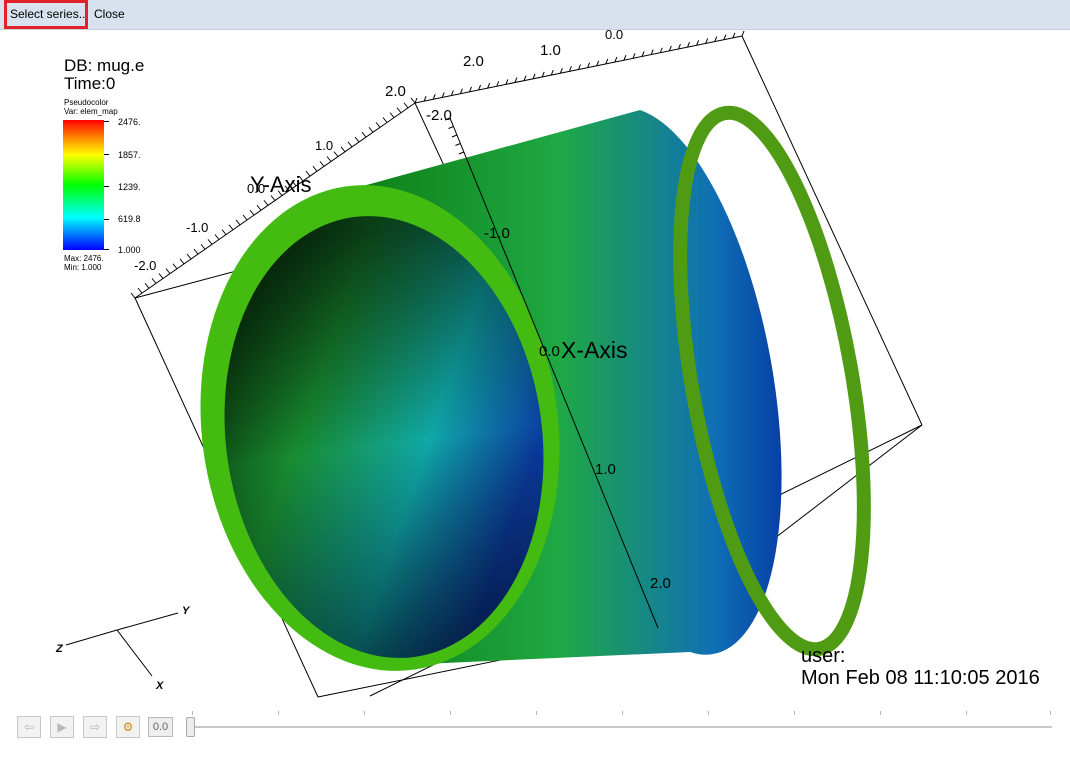 The image size is (1070, 757). What do you see at coordinates (91, 111) in the screenshot?
I see `variable-label: Var: elem_map` at bounding box center [91, 111].